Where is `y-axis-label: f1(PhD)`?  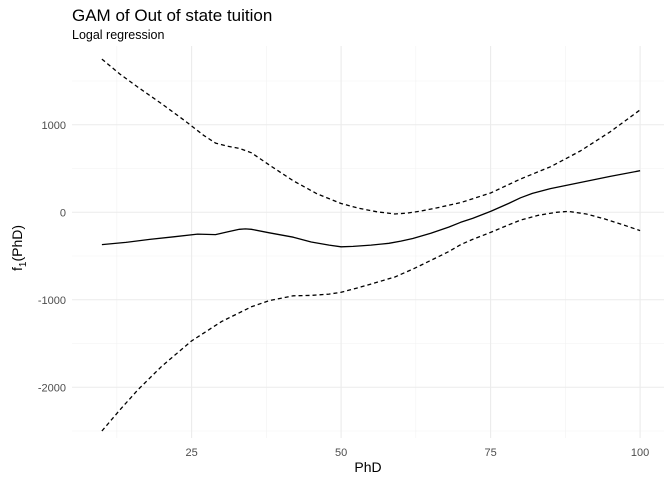 y-axis-label: f1(PhD) is located at coordinates (19, 248).